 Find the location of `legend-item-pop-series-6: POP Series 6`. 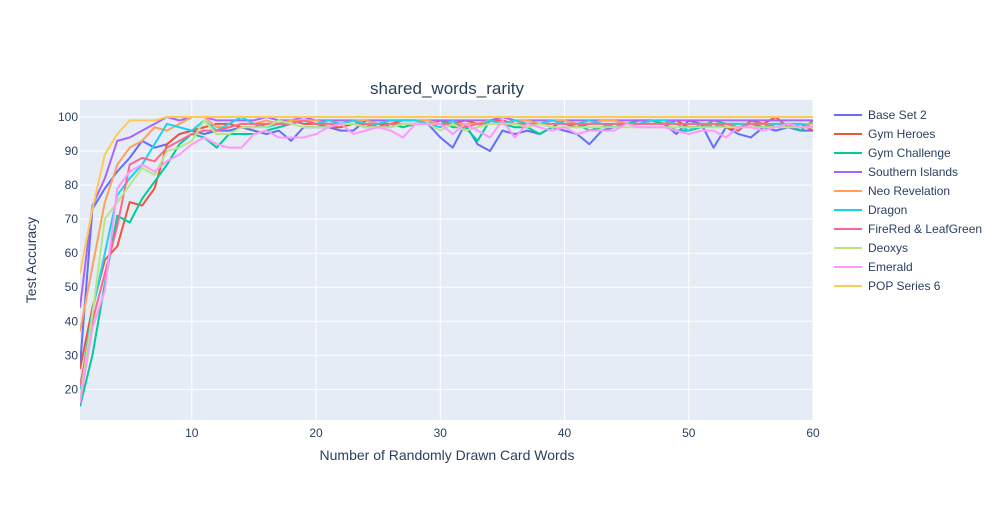

legend-item-pop-series-6: POP Series 6 is located at coordinates (887, 286).